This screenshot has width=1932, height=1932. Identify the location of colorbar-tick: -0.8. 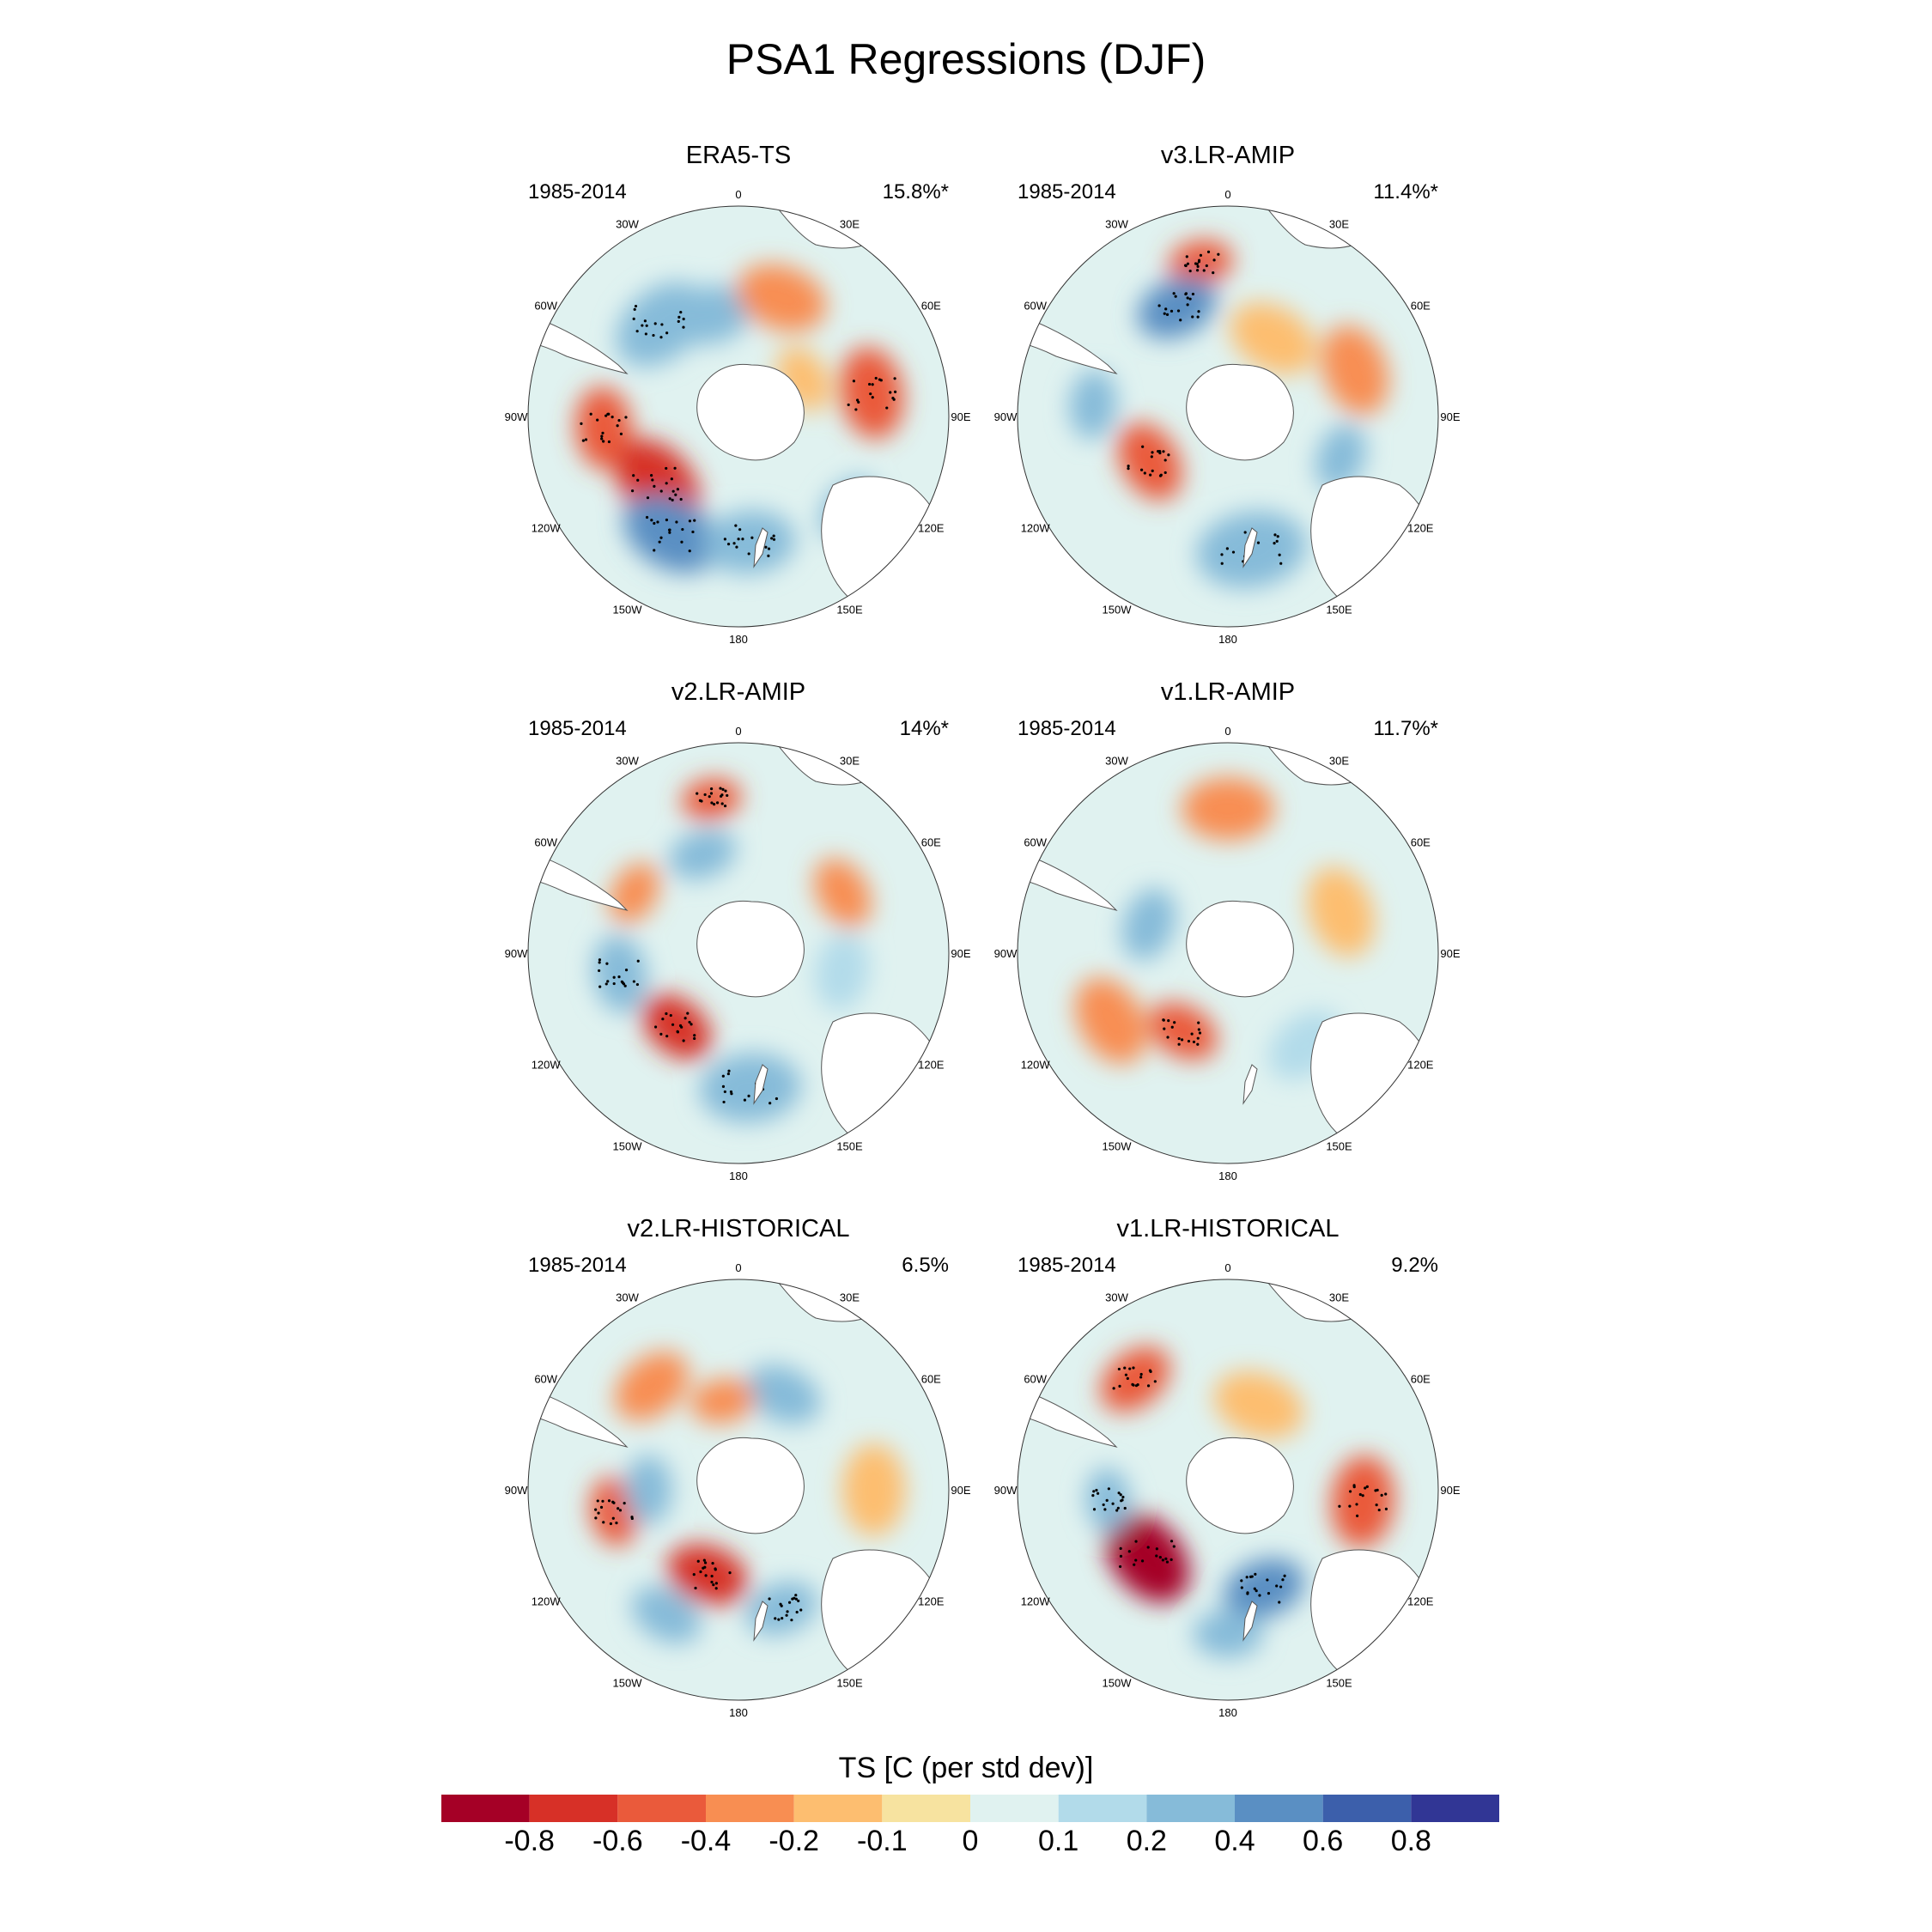
(530, 1842).